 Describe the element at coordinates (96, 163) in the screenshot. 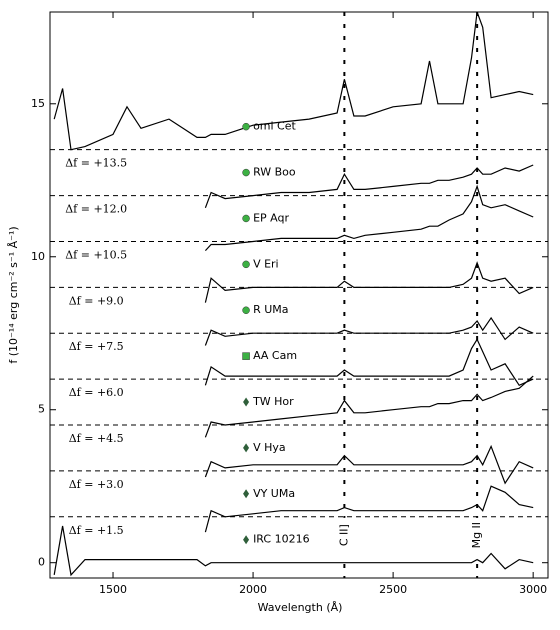

I see `offset-label: Δf = +13.5` at that location.